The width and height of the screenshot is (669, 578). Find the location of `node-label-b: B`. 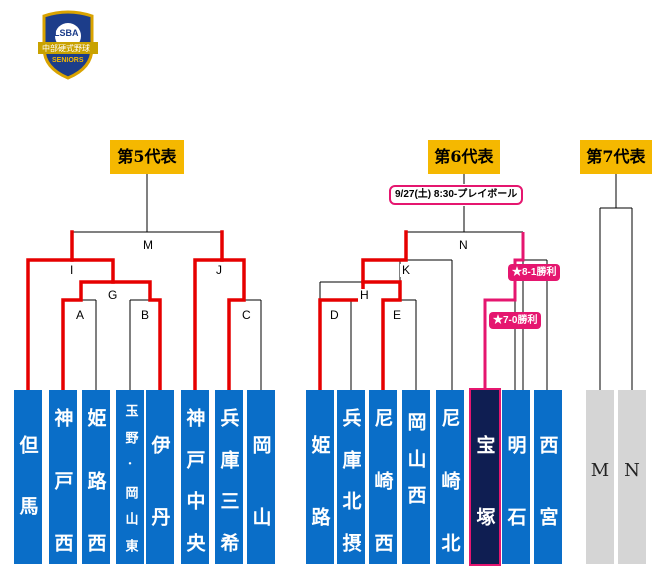

node-label-b: B is located at coordinates (145, 315).